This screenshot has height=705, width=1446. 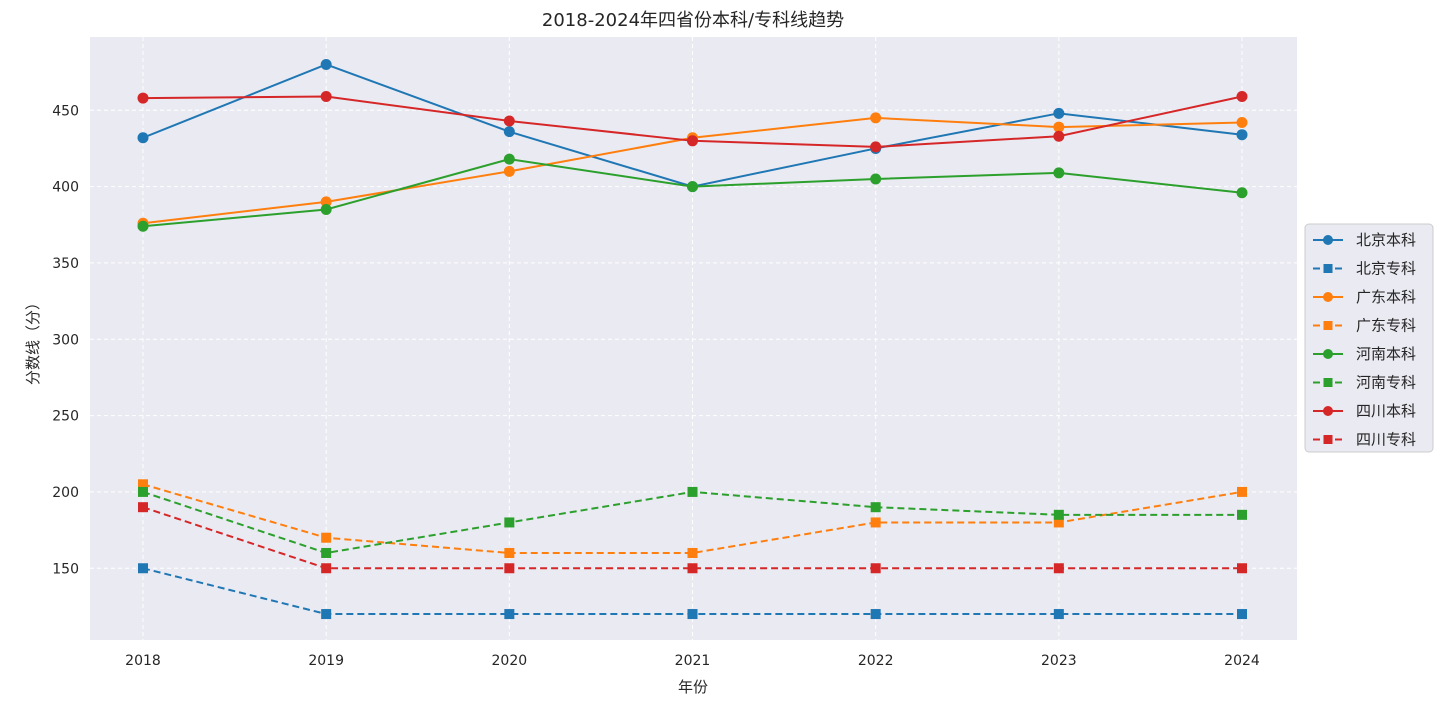 What do you see at coordinates (33, 340) in the screenshot?
I see `y-axis-label: 分数线（分）` at bounding box center [33, 340].